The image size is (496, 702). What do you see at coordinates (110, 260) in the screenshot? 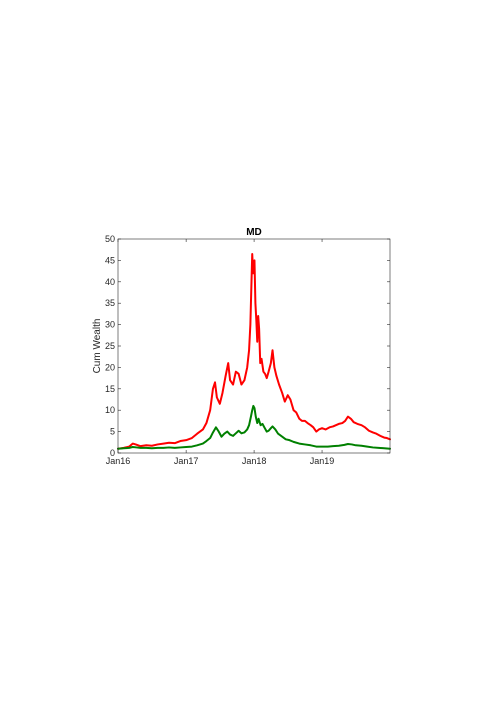
I see `y-tick-label: 45` at bounding box center [110, 260].